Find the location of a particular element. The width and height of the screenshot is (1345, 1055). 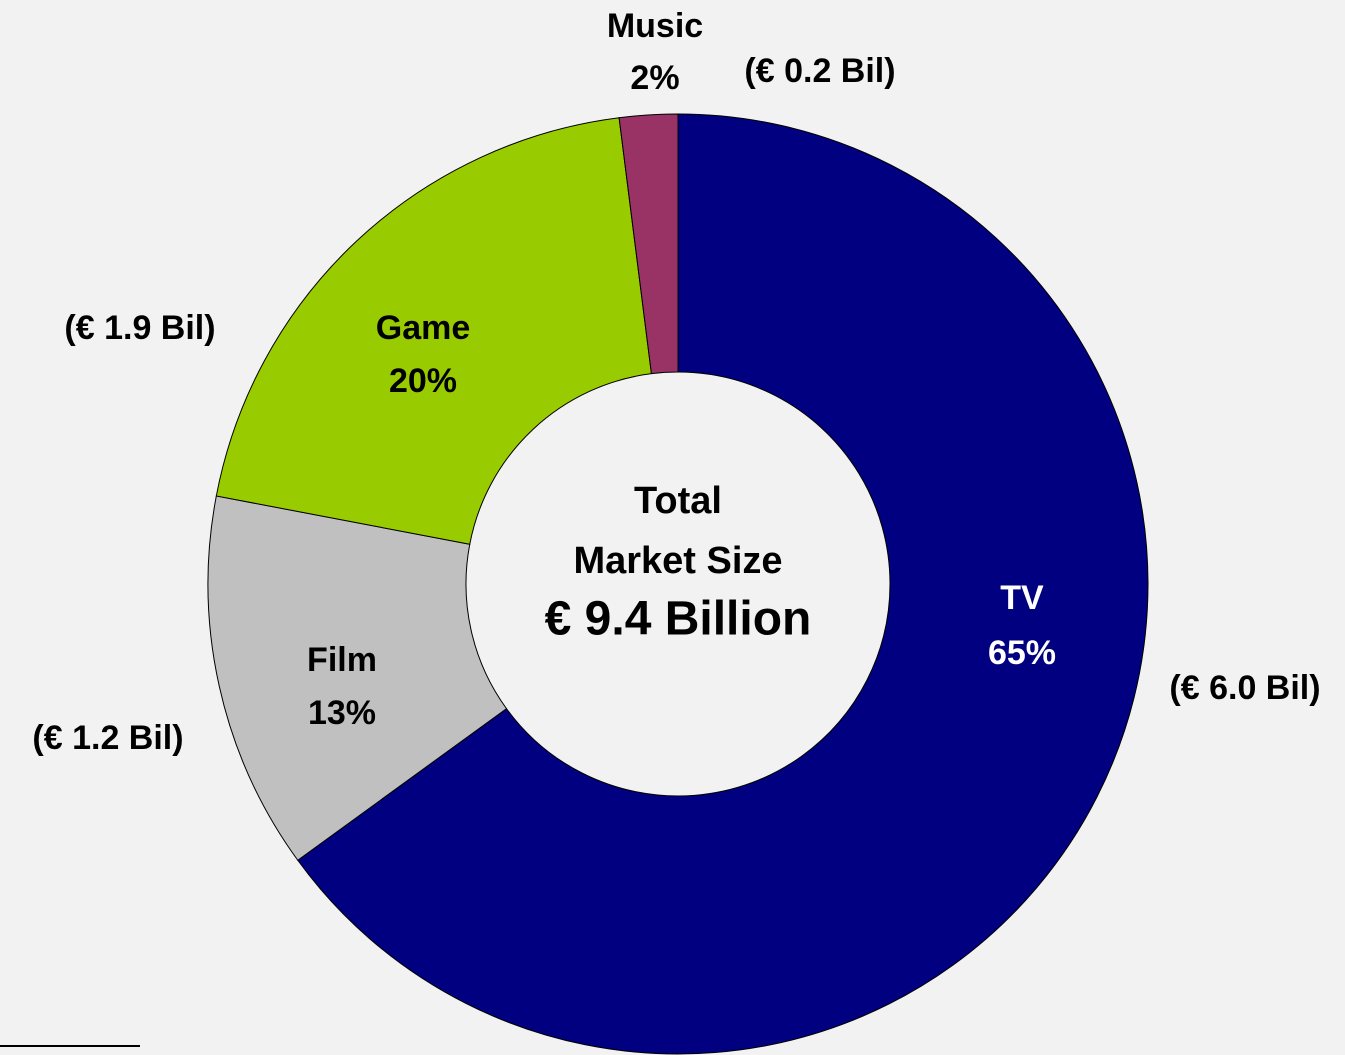

slice-amount: (€ 1.9 Bil) is located at coordinates (139, 328).